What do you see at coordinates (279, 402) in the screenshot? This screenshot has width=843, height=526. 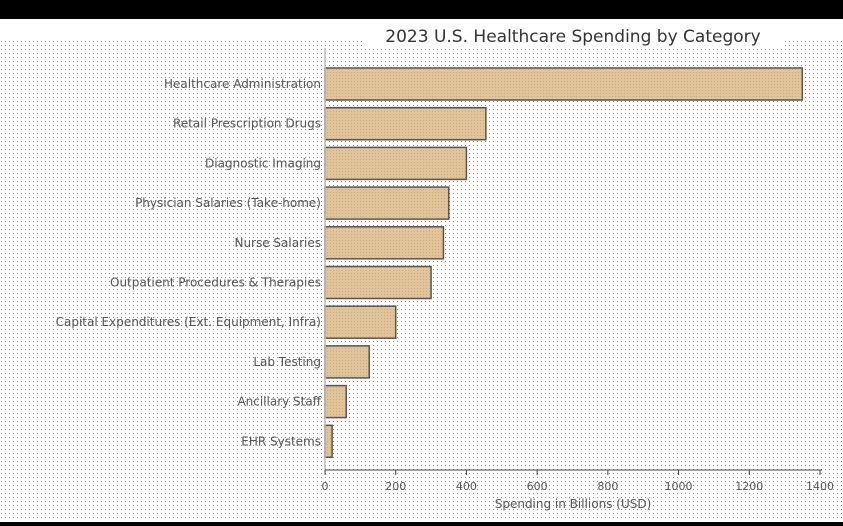 I see `category-label-8: Ancillary Staff` at bounding box center [279, 402].